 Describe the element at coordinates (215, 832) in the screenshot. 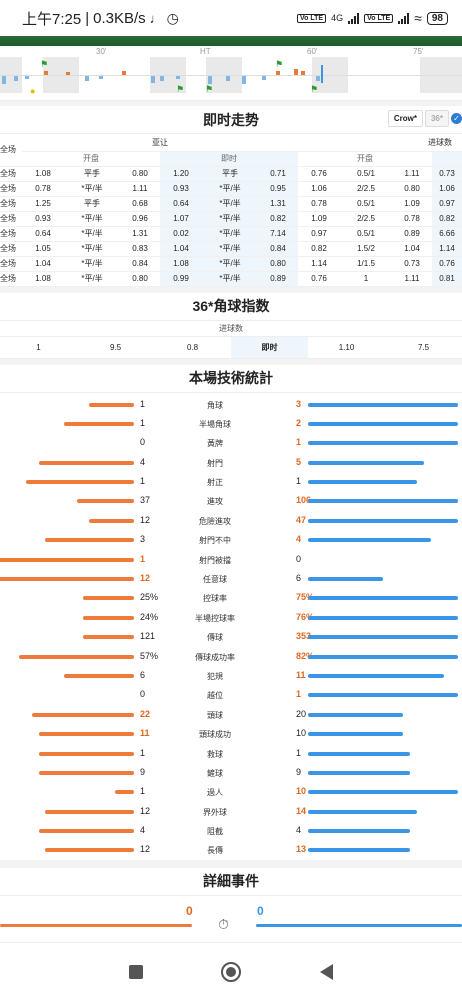

I see `stat-label: 阻截` at that location.